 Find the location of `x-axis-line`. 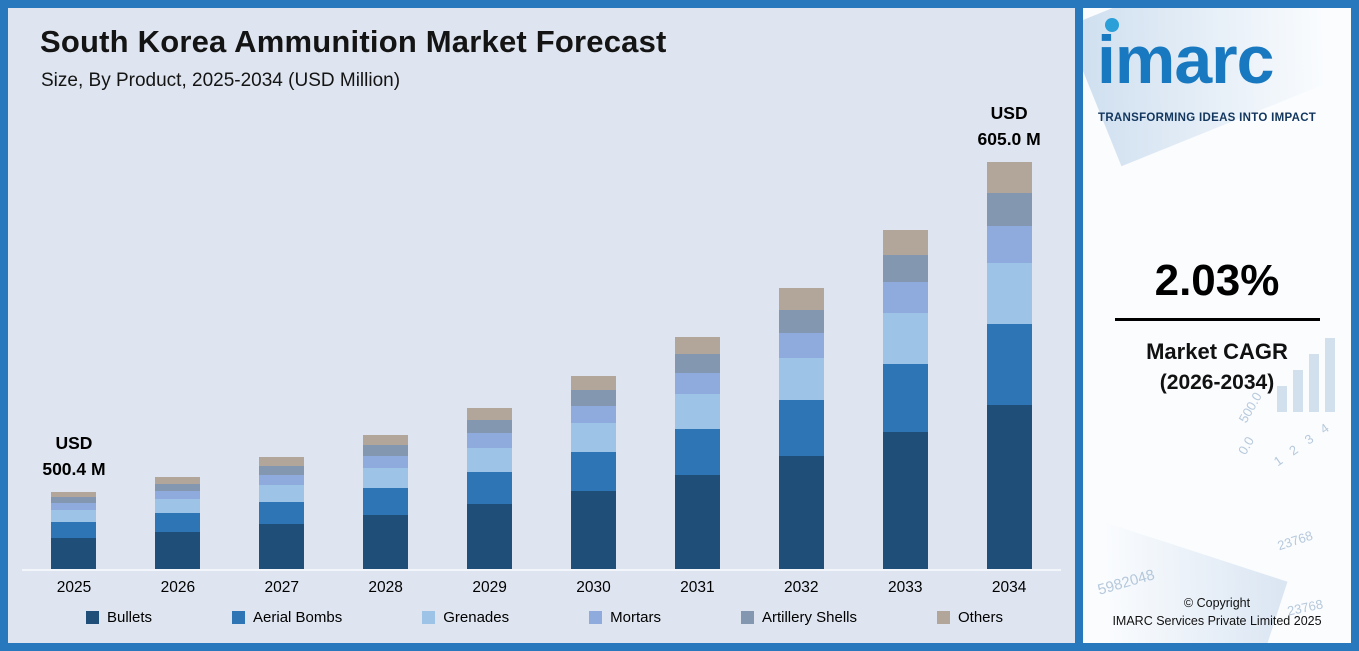

x-axis-line is located at coordinates (541, 570).